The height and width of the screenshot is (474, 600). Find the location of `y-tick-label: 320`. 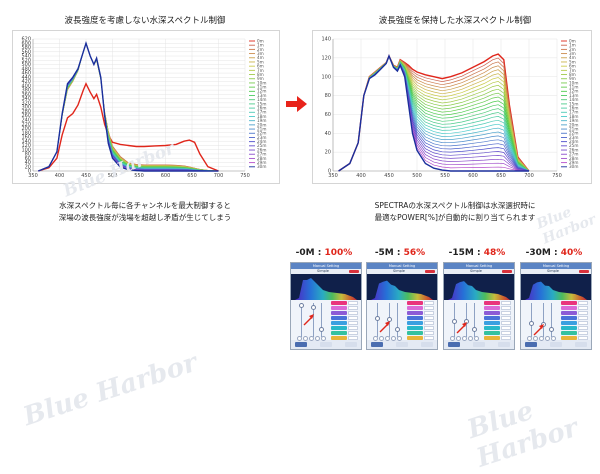

y-tick-label: 320 is located at coordinates (26, 103).